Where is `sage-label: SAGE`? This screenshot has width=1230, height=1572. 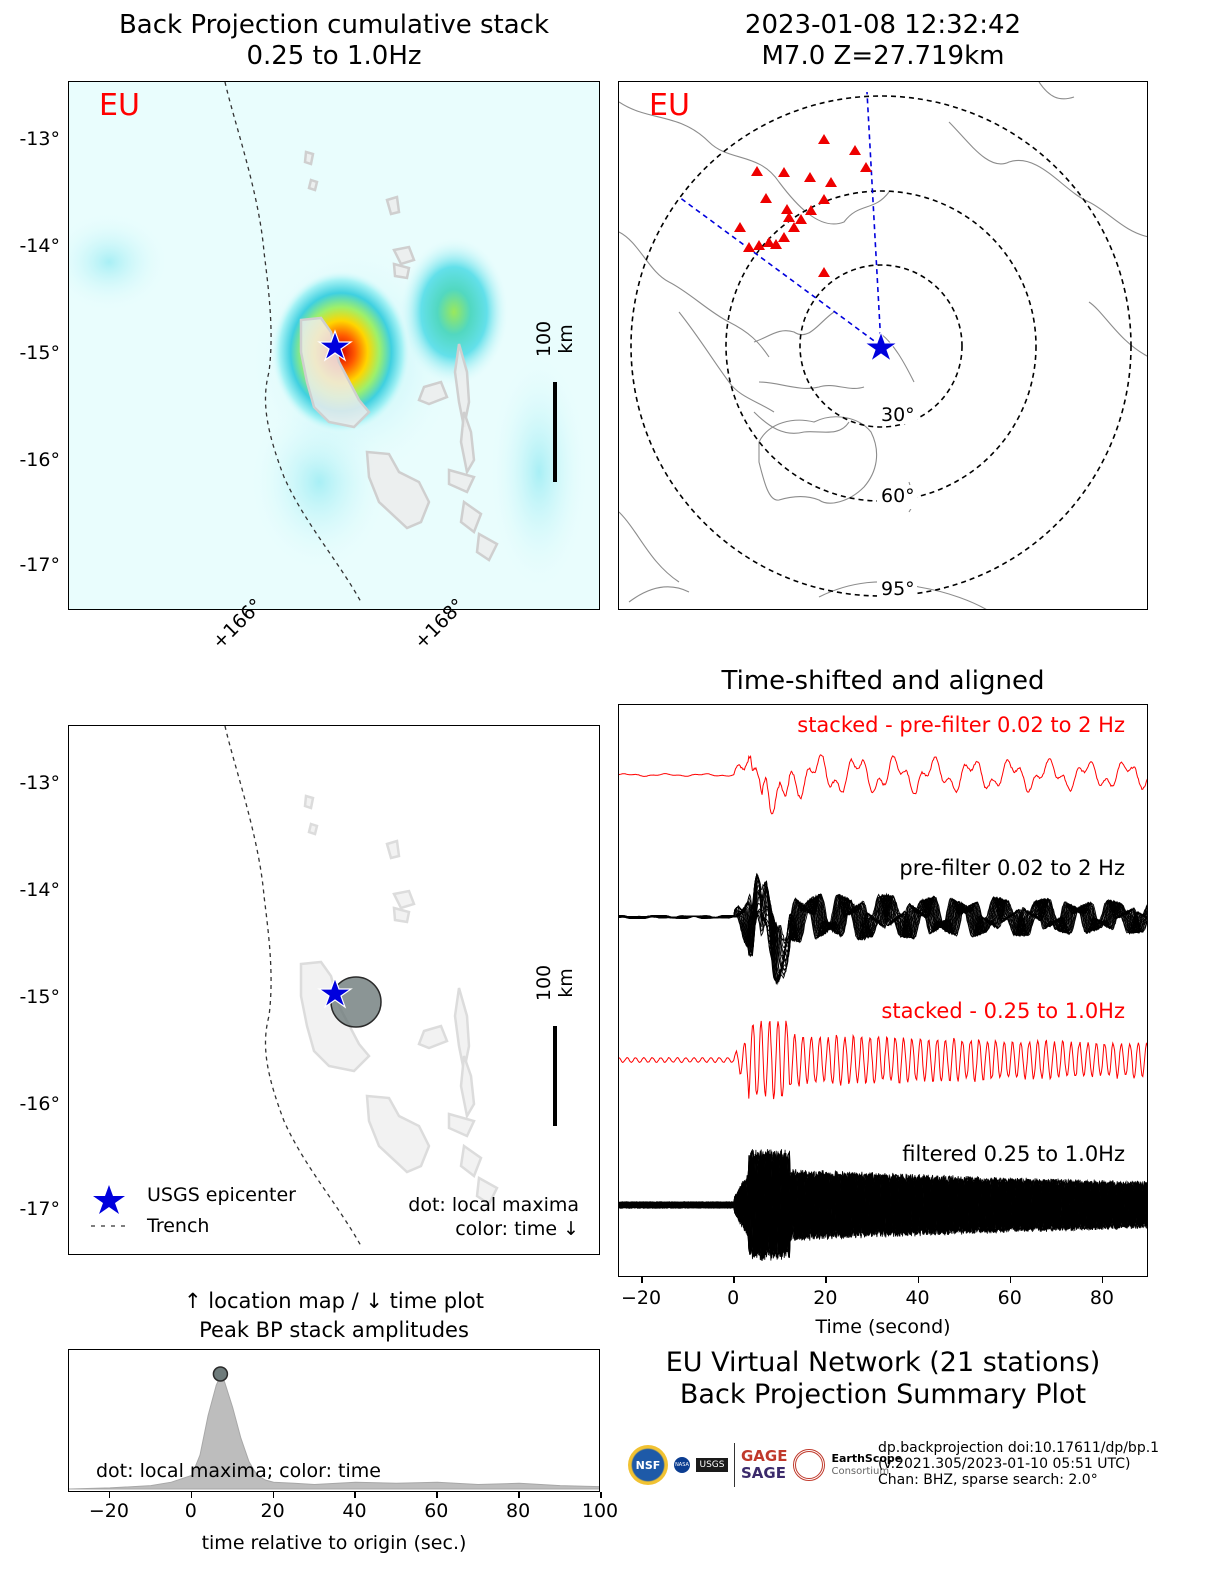
sage-label: SAGE is located at coordinates (763, 1473).